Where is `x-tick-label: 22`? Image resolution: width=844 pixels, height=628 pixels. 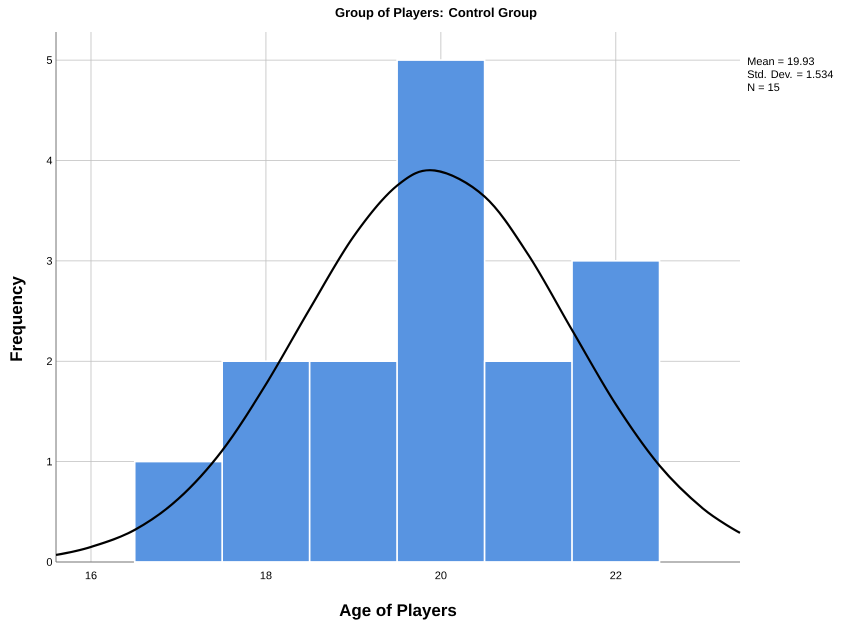
x-tick-label: 22 is located at coordinates (616, 576).